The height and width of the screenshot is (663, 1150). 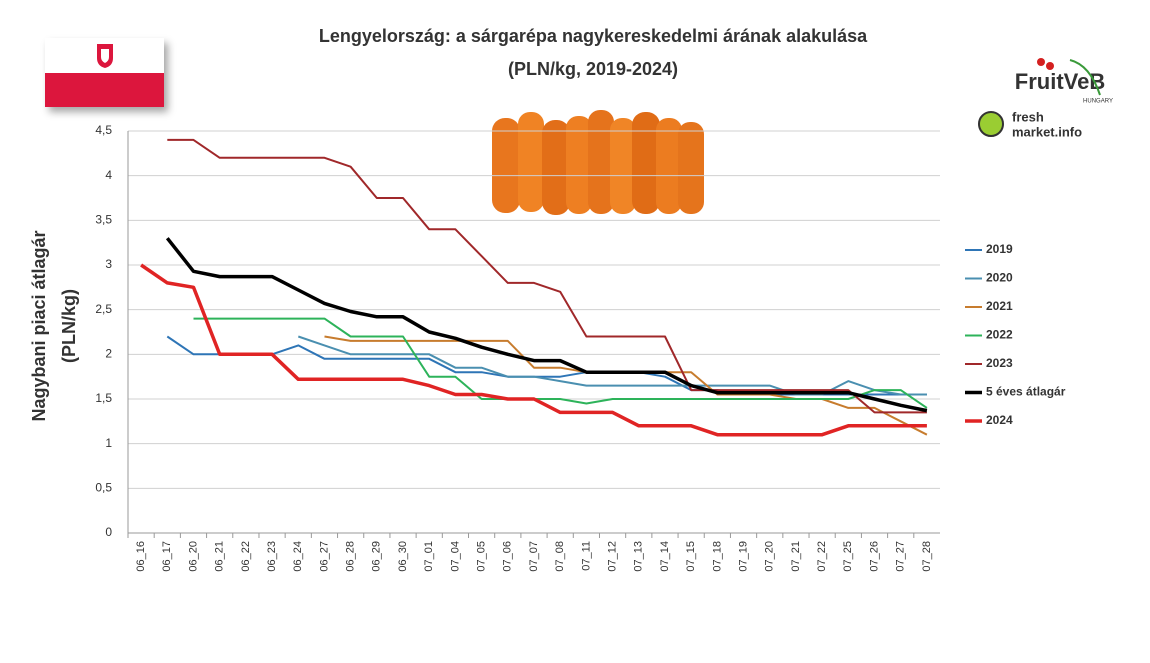 What do you see at coordinates (108, 354) in the screenshot?
I see `y-tick-label: 2` at bounding box center [108, 354].